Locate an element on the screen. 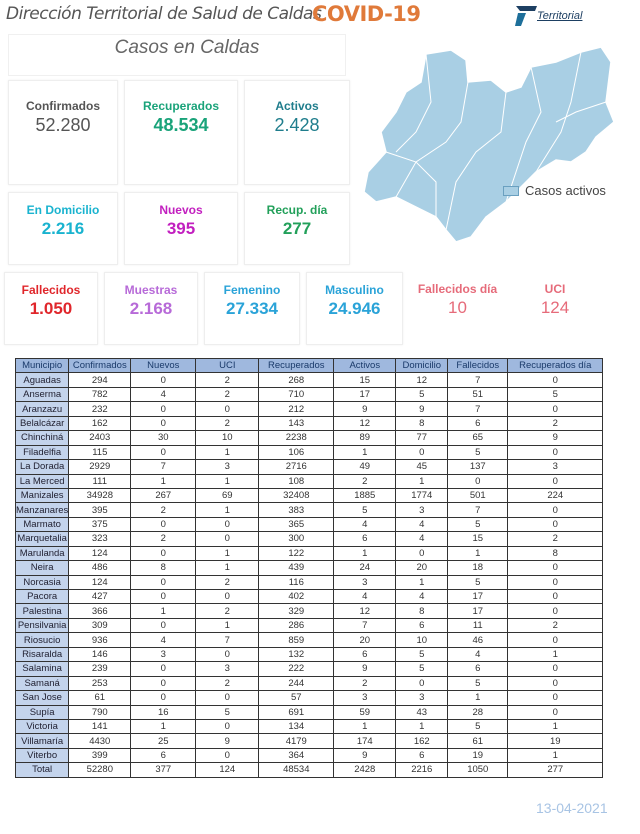 This screenshot has width=640, height=834. table-cell: 2238 is located at coordinates (296, 438).